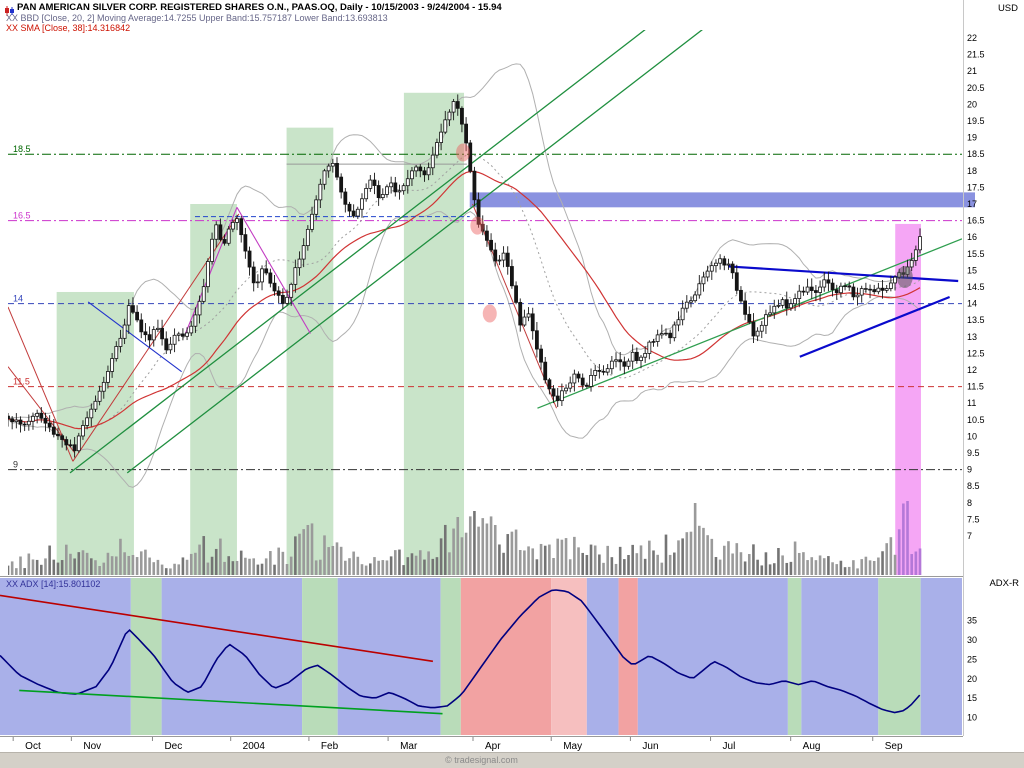  What do you see at coordinates (972, 171) in the screenshot?
I see `price-tick-label: 18` at bounding box center [972, 171].